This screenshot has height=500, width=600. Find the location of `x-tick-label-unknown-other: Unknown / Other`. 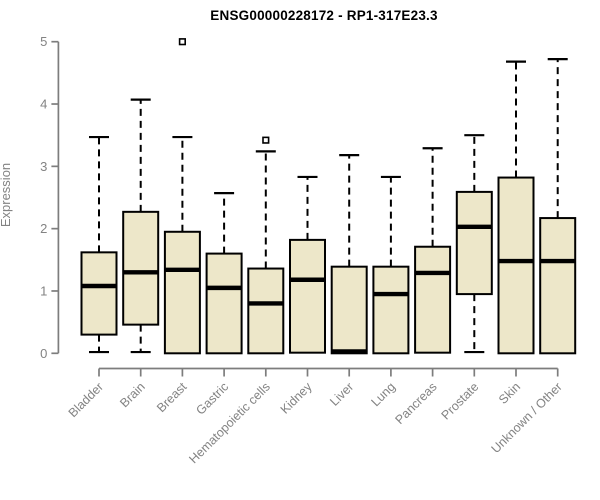

x-tick-label-unknown-other: Unknown / Other is located at coordinates (527, 418).